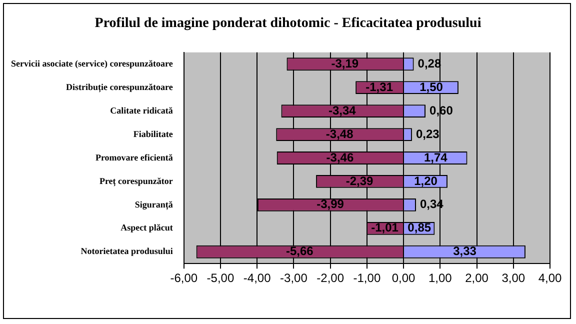 This screenshot has width=576, height=324. I want to click on y-tick-label: Servicii asociate (service) corespunzătoare, so click(91, 63).